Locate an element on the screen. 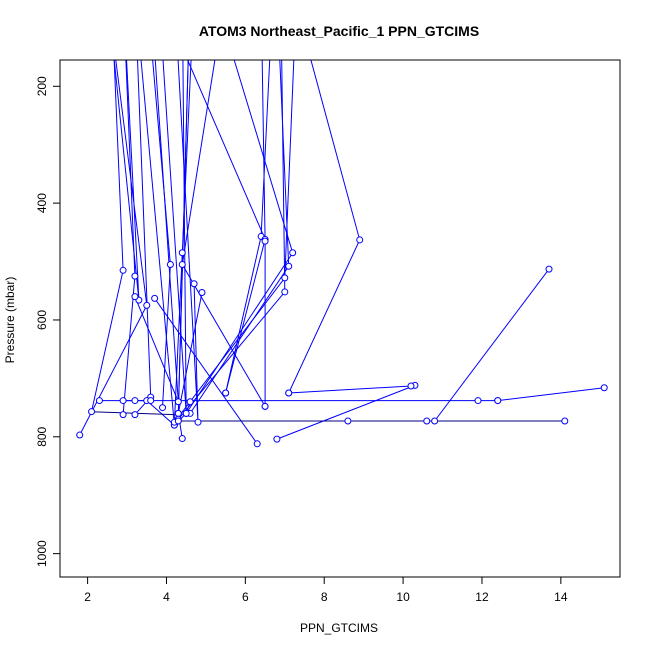 This screenshot has height=650, width=650. x-axis: 2 4 6 8 10 12 14 is located at coordinates (326, 590).